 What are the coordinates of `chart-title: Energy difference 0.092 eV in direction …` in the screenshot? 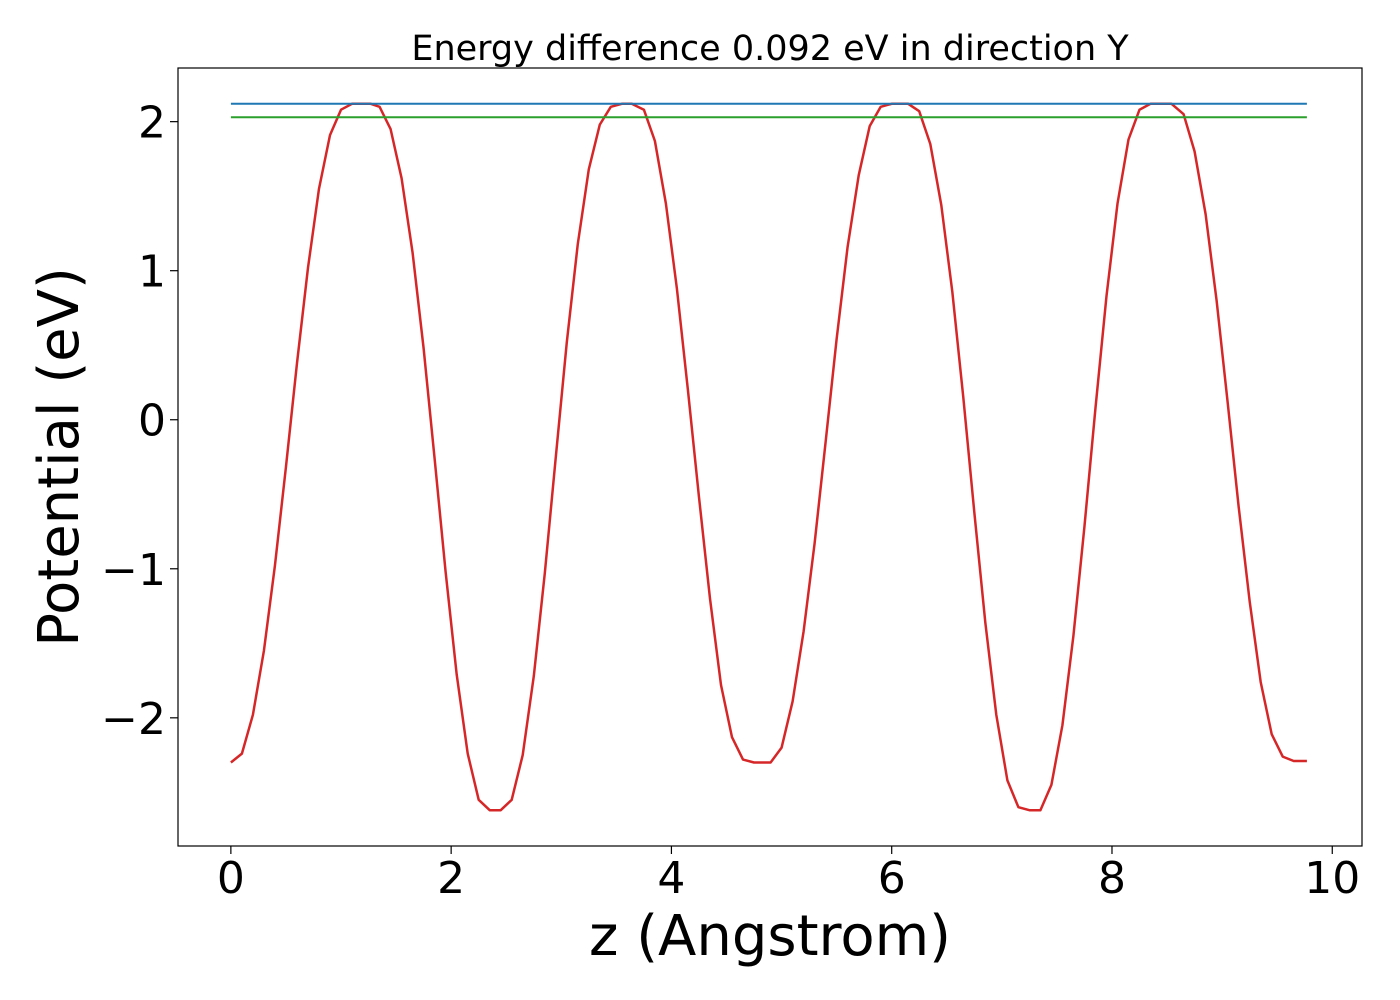 It's located at (770, 49).